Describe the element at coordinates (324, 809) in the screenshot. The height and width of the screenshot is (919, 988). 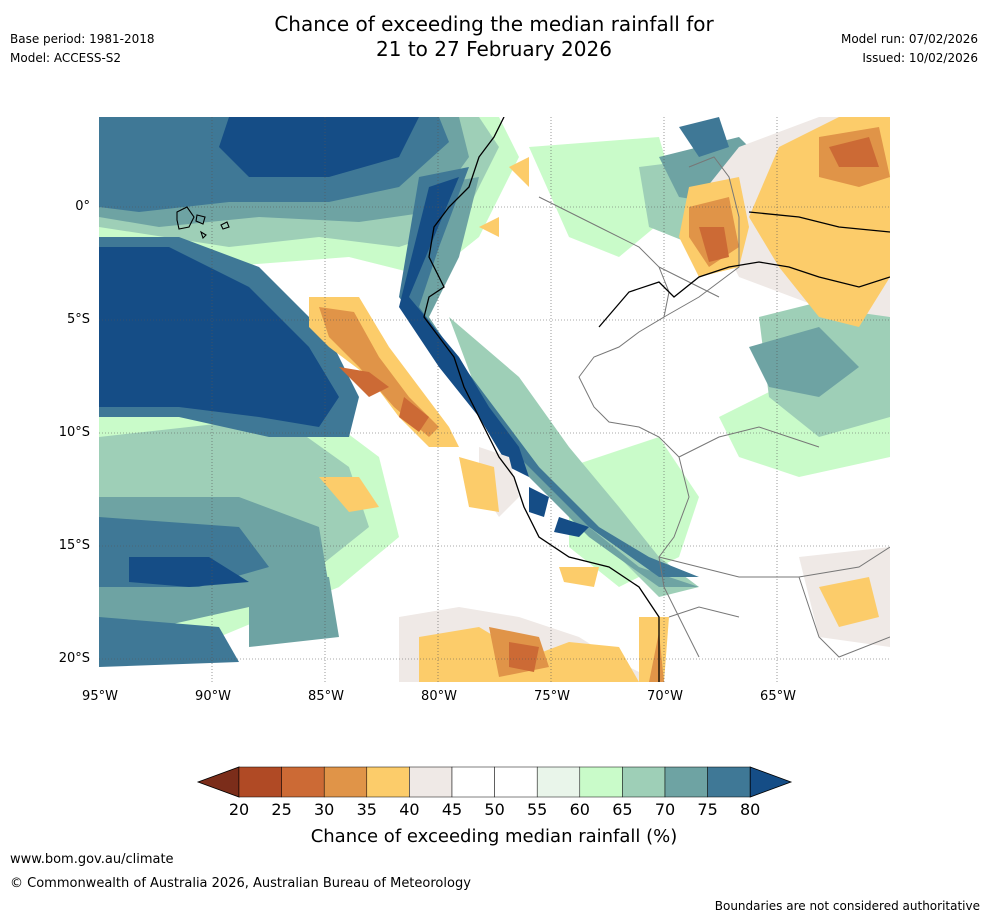
I see `colorbar-tick-30: 30` at that location.